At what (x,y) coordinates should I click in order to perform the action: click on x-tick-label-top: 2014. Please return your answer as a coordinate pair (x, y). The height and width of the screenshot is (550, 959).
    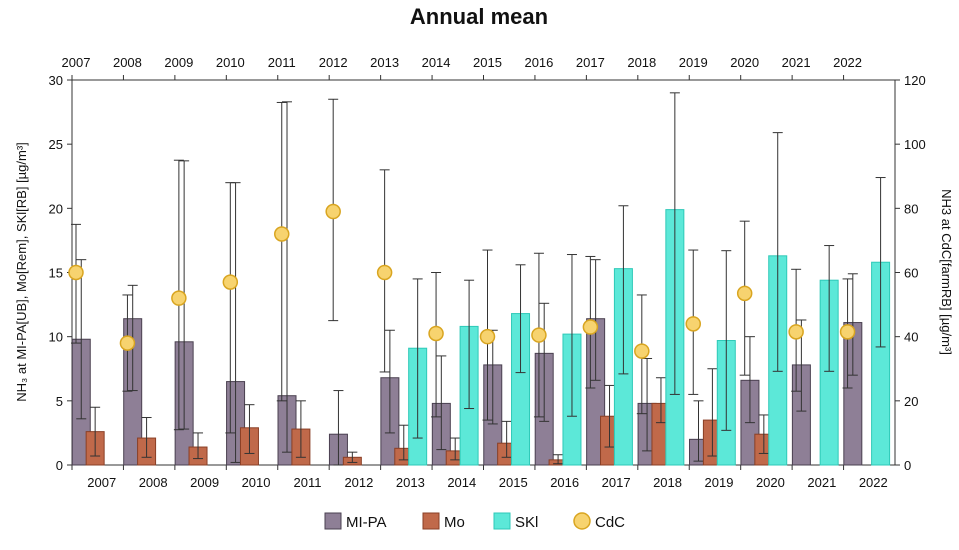
    Looking at the image, I should click on (436, 62).